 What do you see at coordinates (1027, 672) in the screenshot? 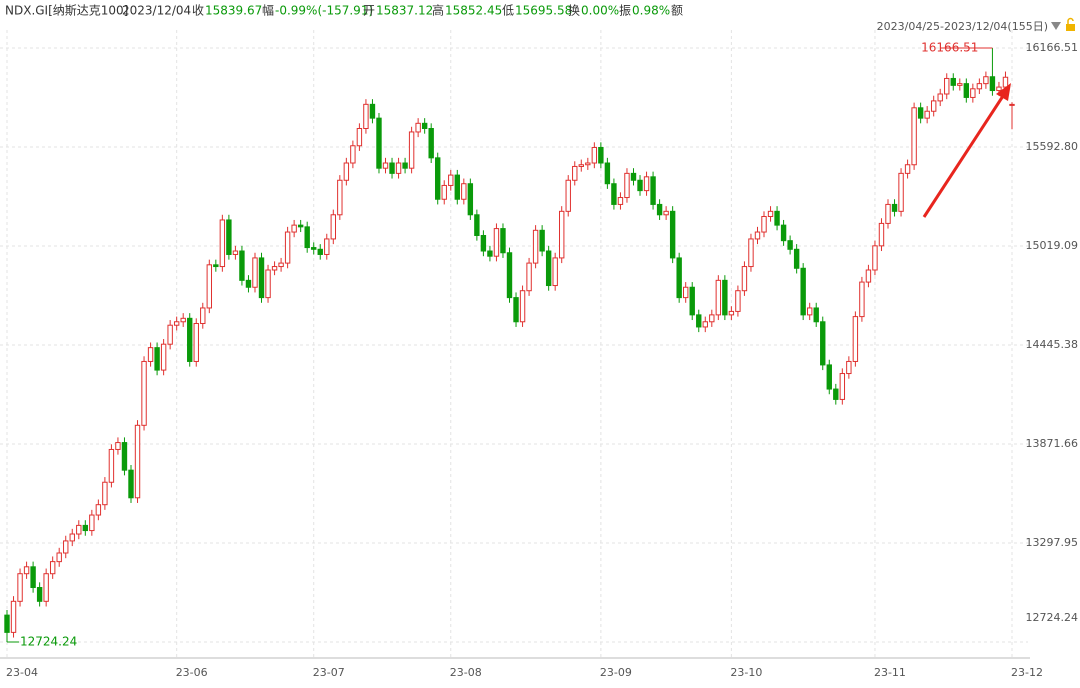
I see `x-tick-label: 23-12` at bounding box center [1027, 672].